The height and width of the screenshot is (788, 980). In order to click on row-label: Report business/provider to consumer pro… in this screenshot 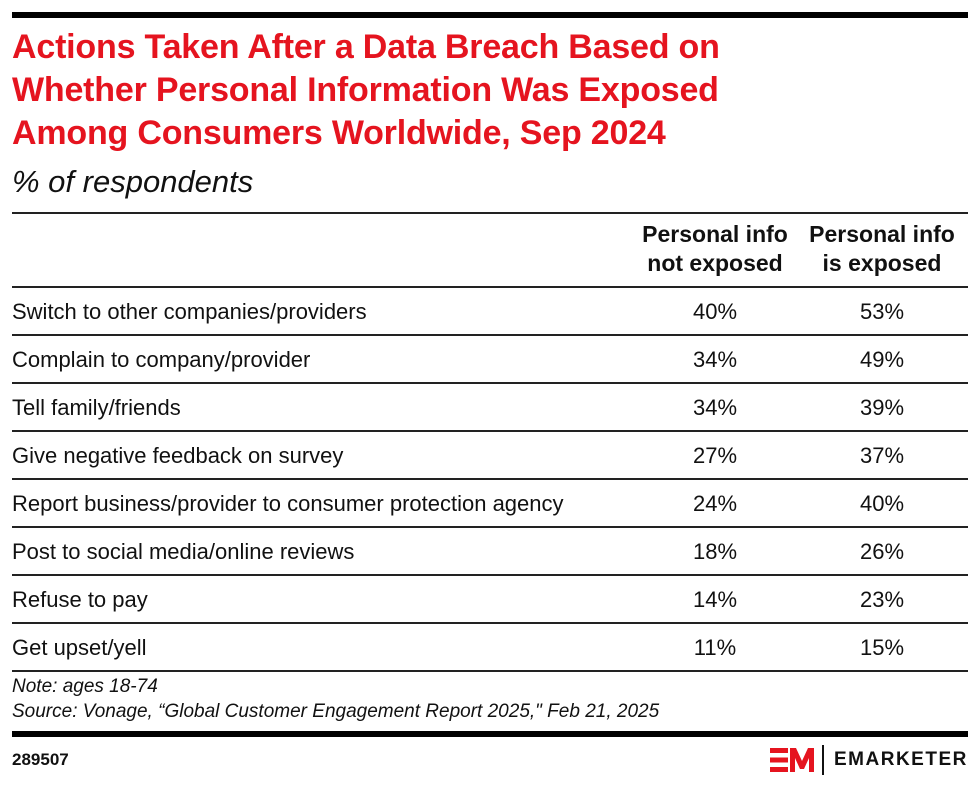, I will do `click(288, 503)`.